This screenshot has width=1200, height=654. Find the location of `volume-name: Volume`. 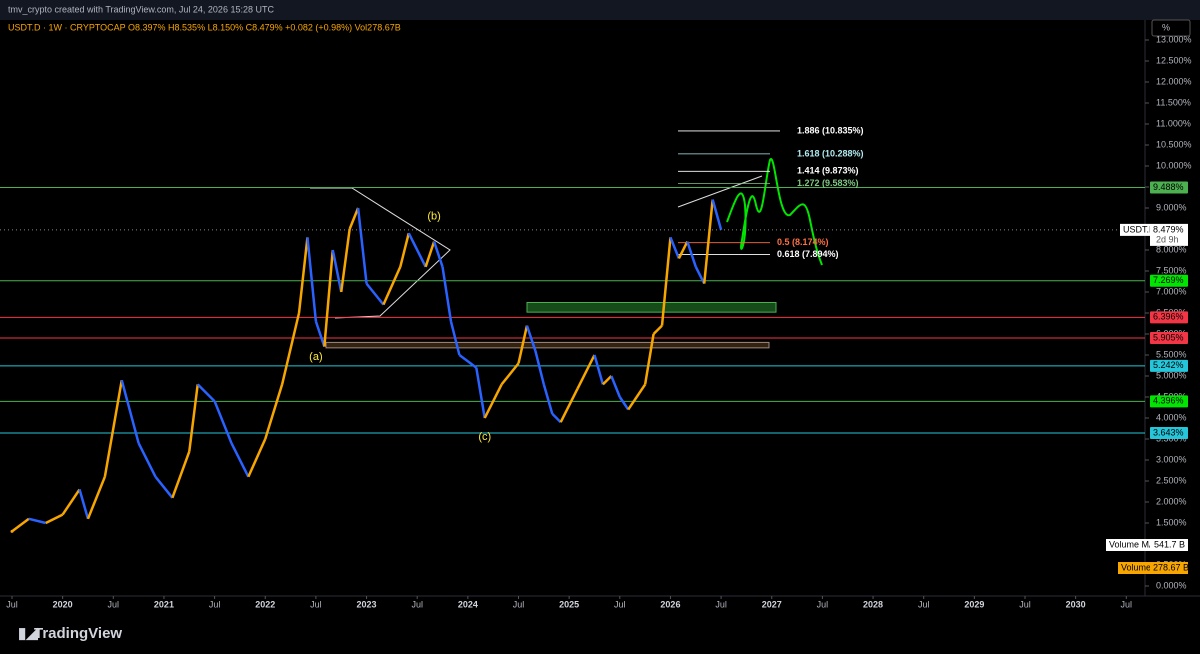

volume-name: Volume is located at coordinates (1136, 567).